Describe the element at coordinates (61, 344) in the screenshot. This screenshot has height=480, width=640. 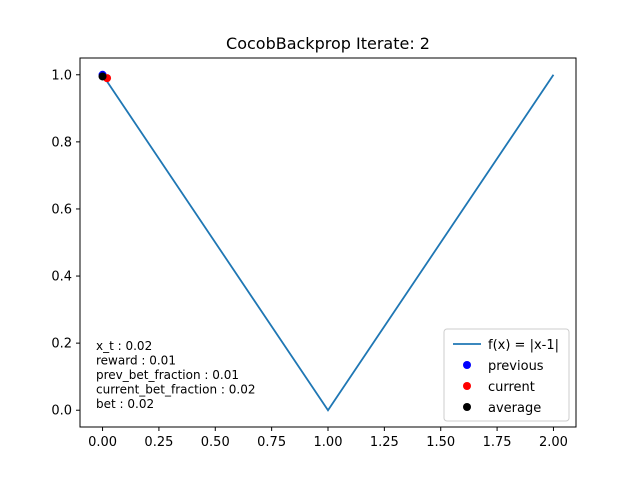
I see `y-tick-label: 0.2` at that location.